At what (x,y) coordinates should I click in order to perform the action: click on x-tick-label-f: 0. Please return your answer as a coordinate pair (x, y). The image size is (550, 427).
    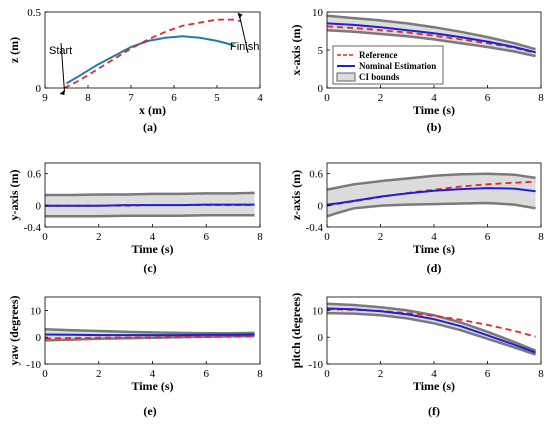
    Looking at the image, I should click on (327, 374).